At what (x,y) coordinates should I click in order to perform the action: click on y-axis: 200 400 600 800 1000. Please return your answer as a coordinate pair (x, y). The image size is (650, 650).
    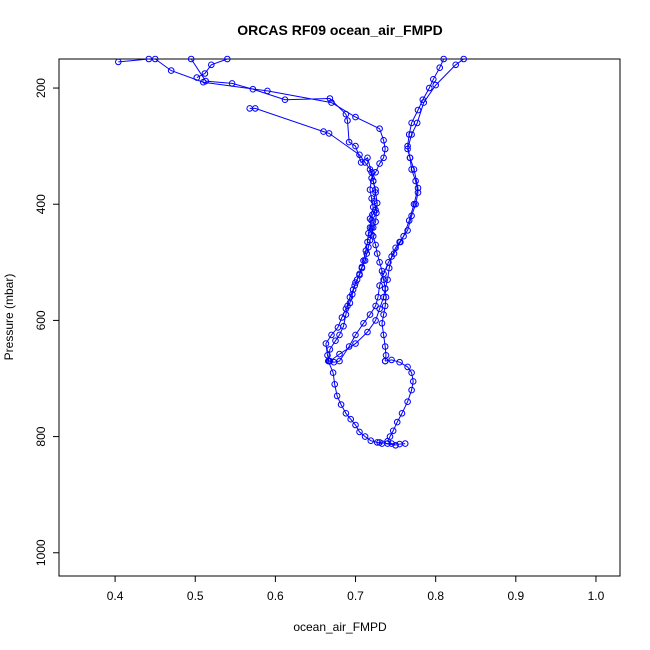
    Looking at the image, I should click on (47, 322).